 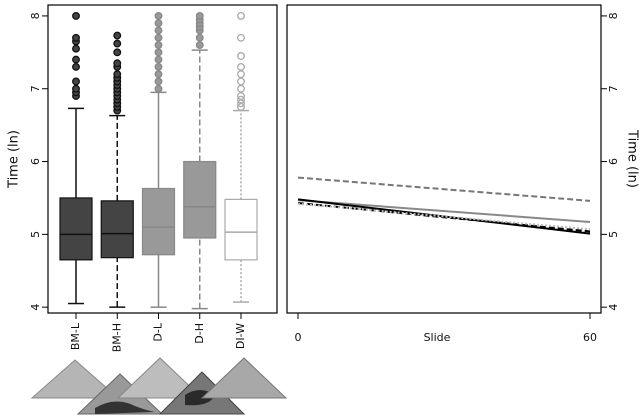 I want to click on x-tick-label: 60, so click(x=590, y=337).